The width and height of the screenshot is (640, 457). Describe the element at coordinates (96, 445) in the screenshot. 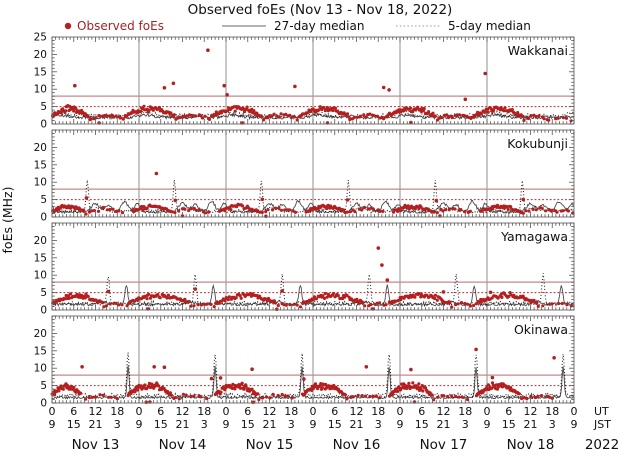

I see `date-label-nov13: Nov 13` at that location.